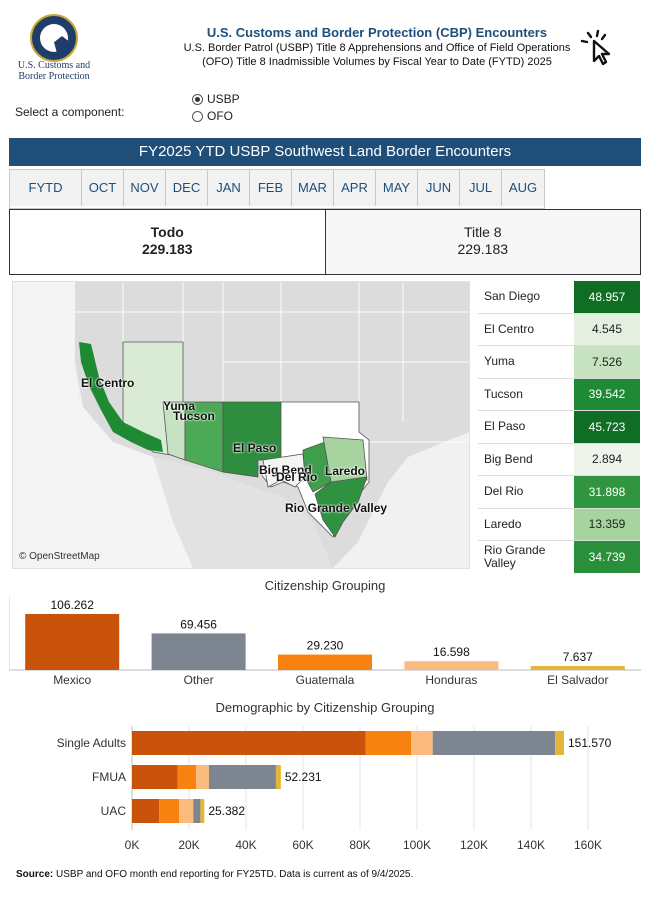 Image resolution: width=650 pixels, height=900 pixels. I want to click on x-tick-label: 40K, so click(245, 845).